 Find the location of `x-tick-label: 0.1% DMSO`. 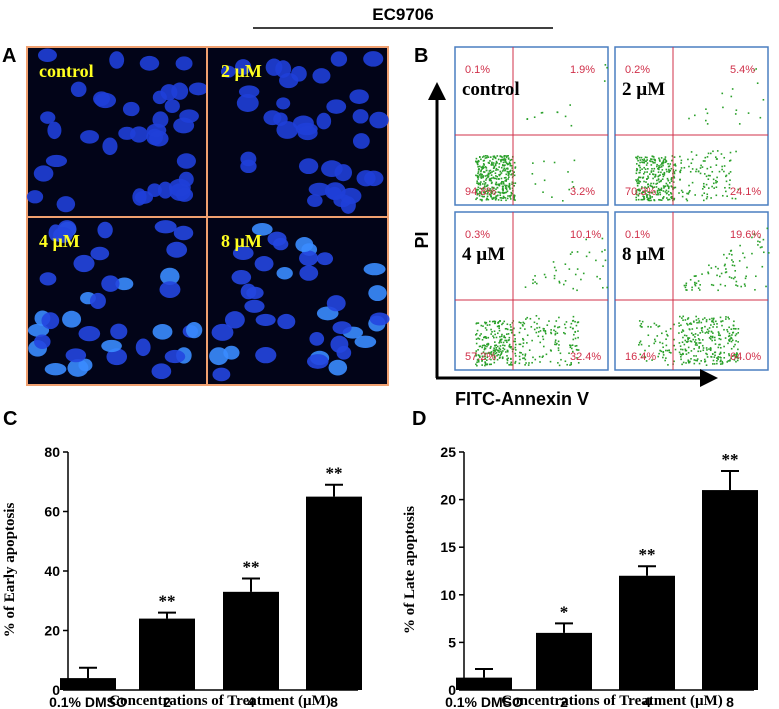

x-tick-label: 0.1% DMSO is located at coordinates (484, 701).